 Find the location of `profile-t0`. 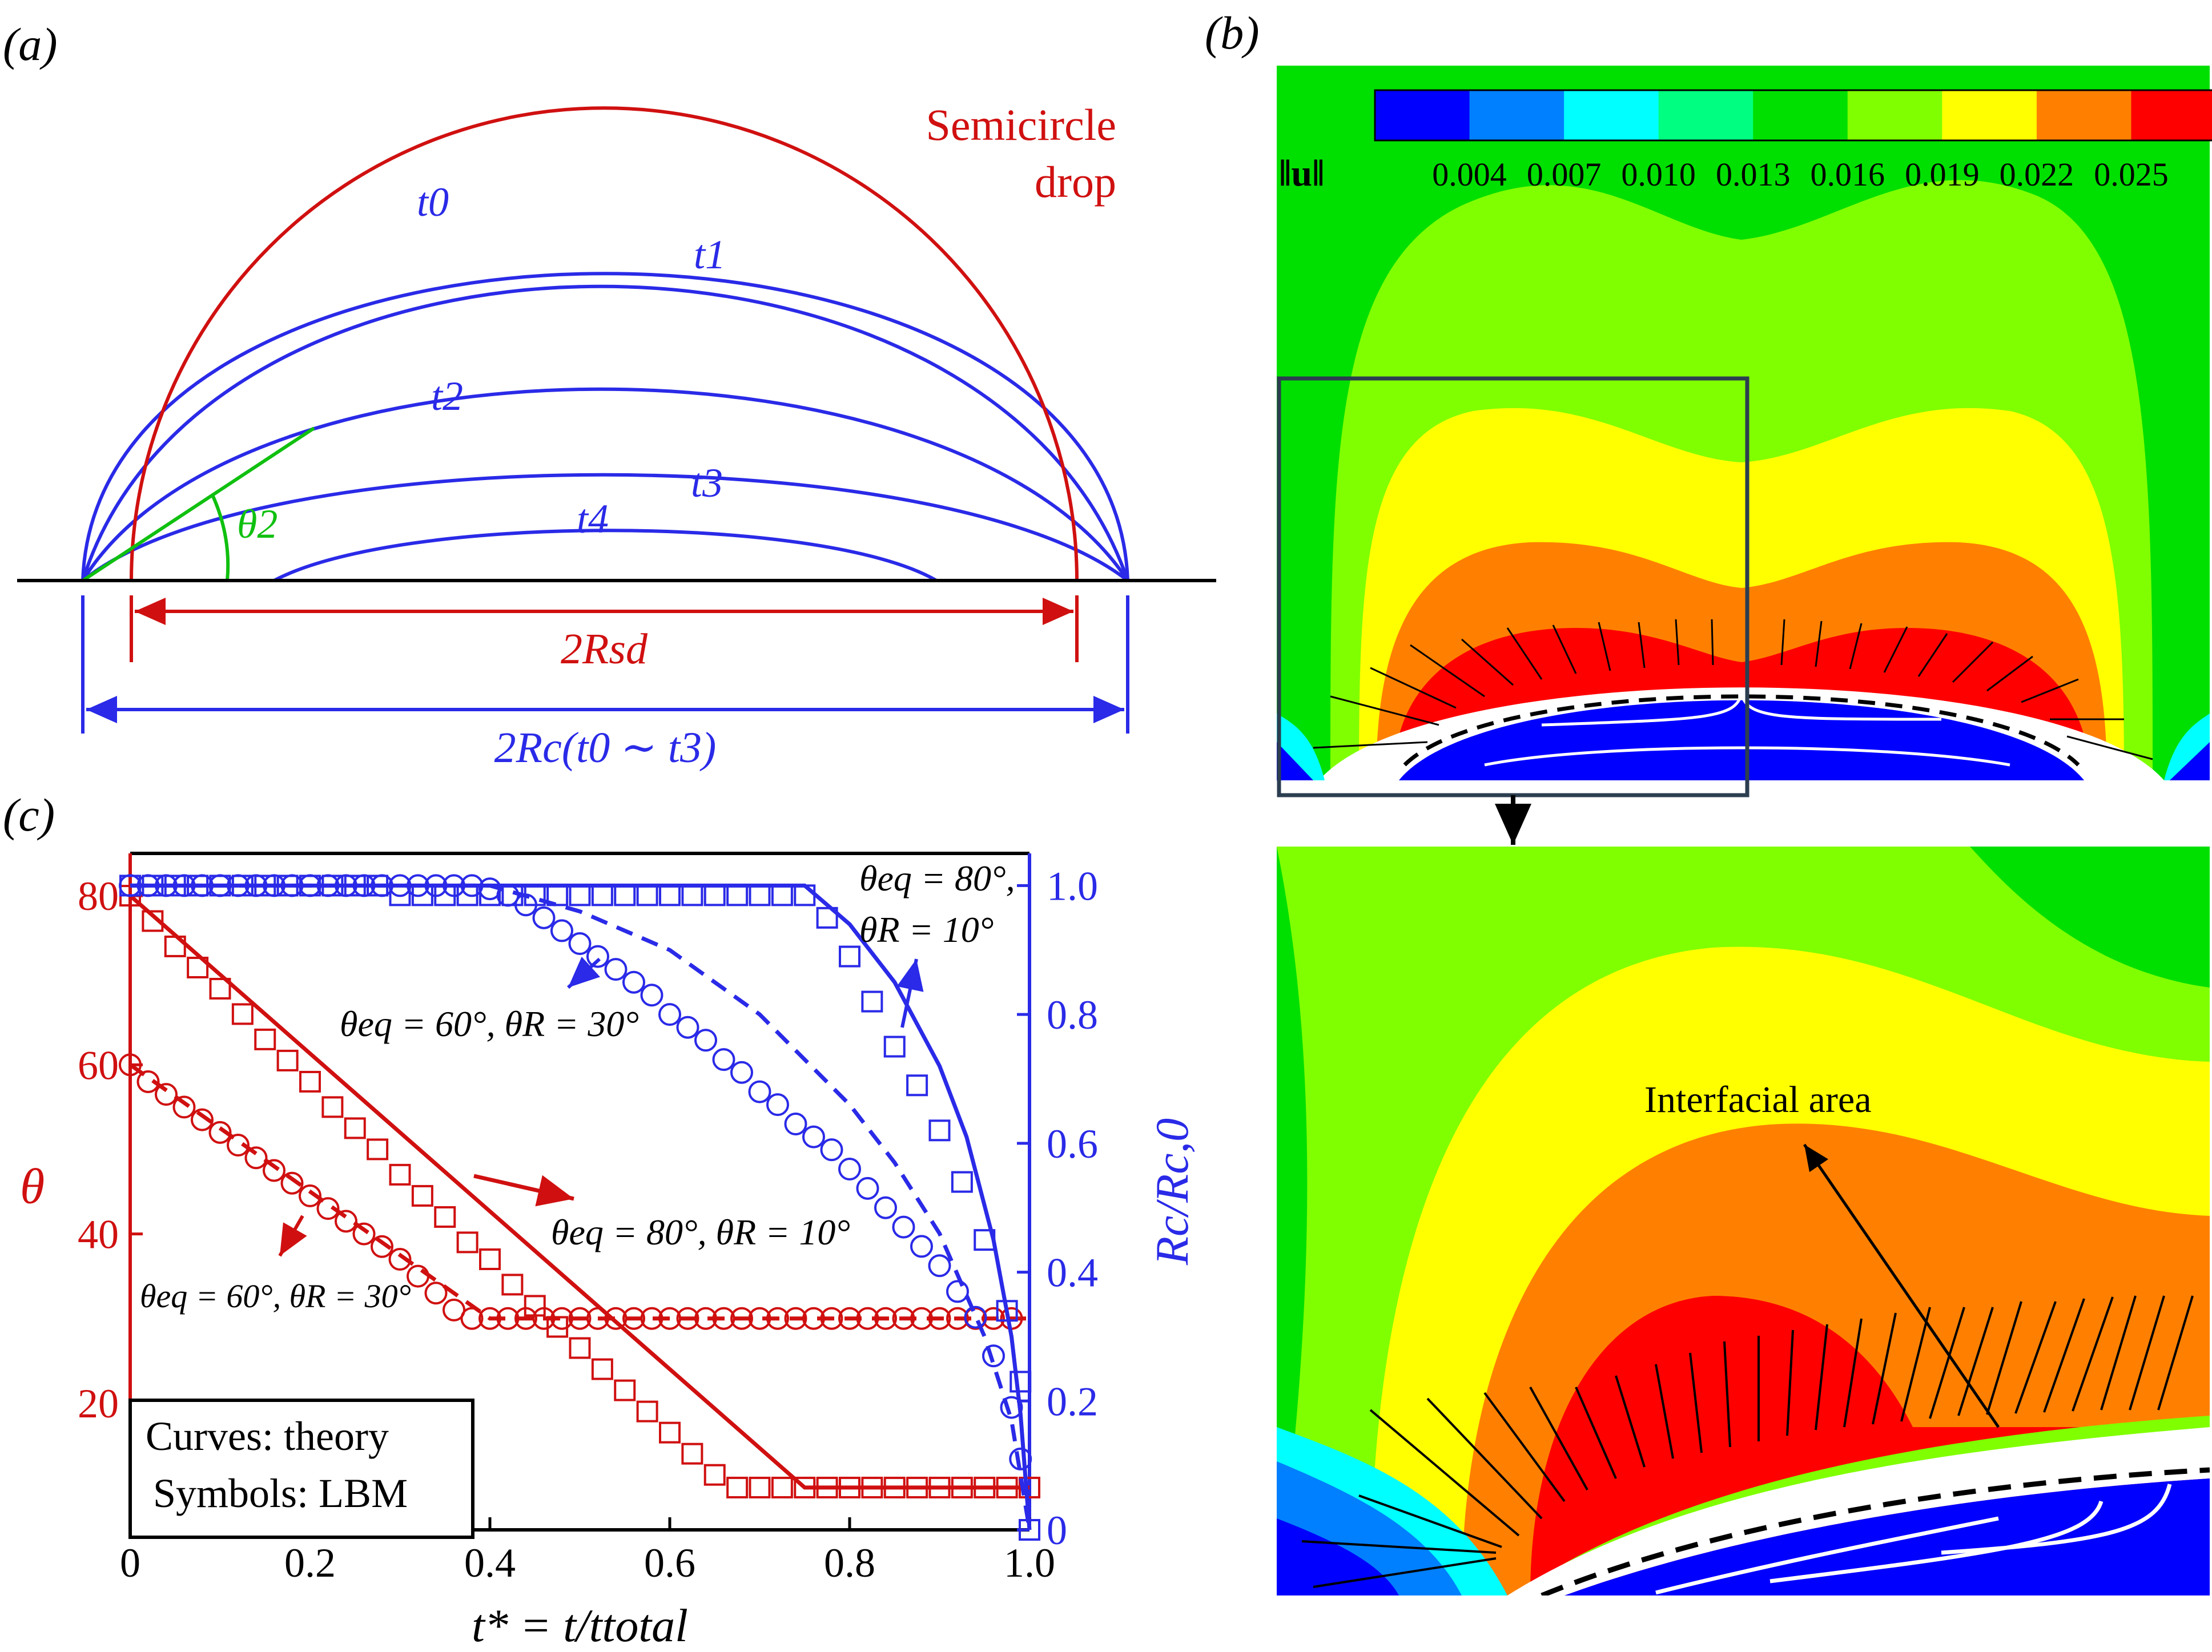

profile-t0 is located at coordinates (605, 426).